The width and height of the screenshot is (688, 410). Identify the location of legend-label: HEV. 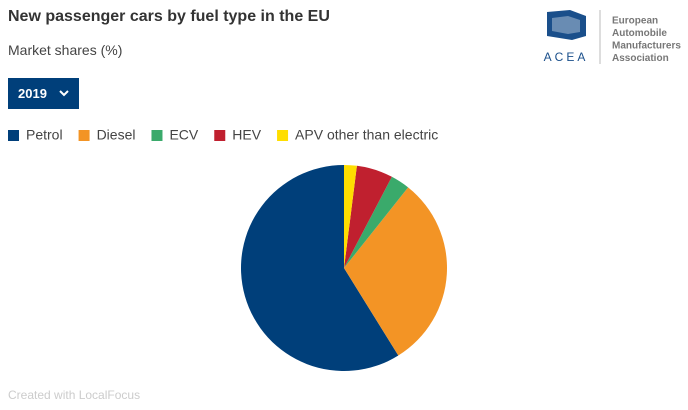
(246, 135).